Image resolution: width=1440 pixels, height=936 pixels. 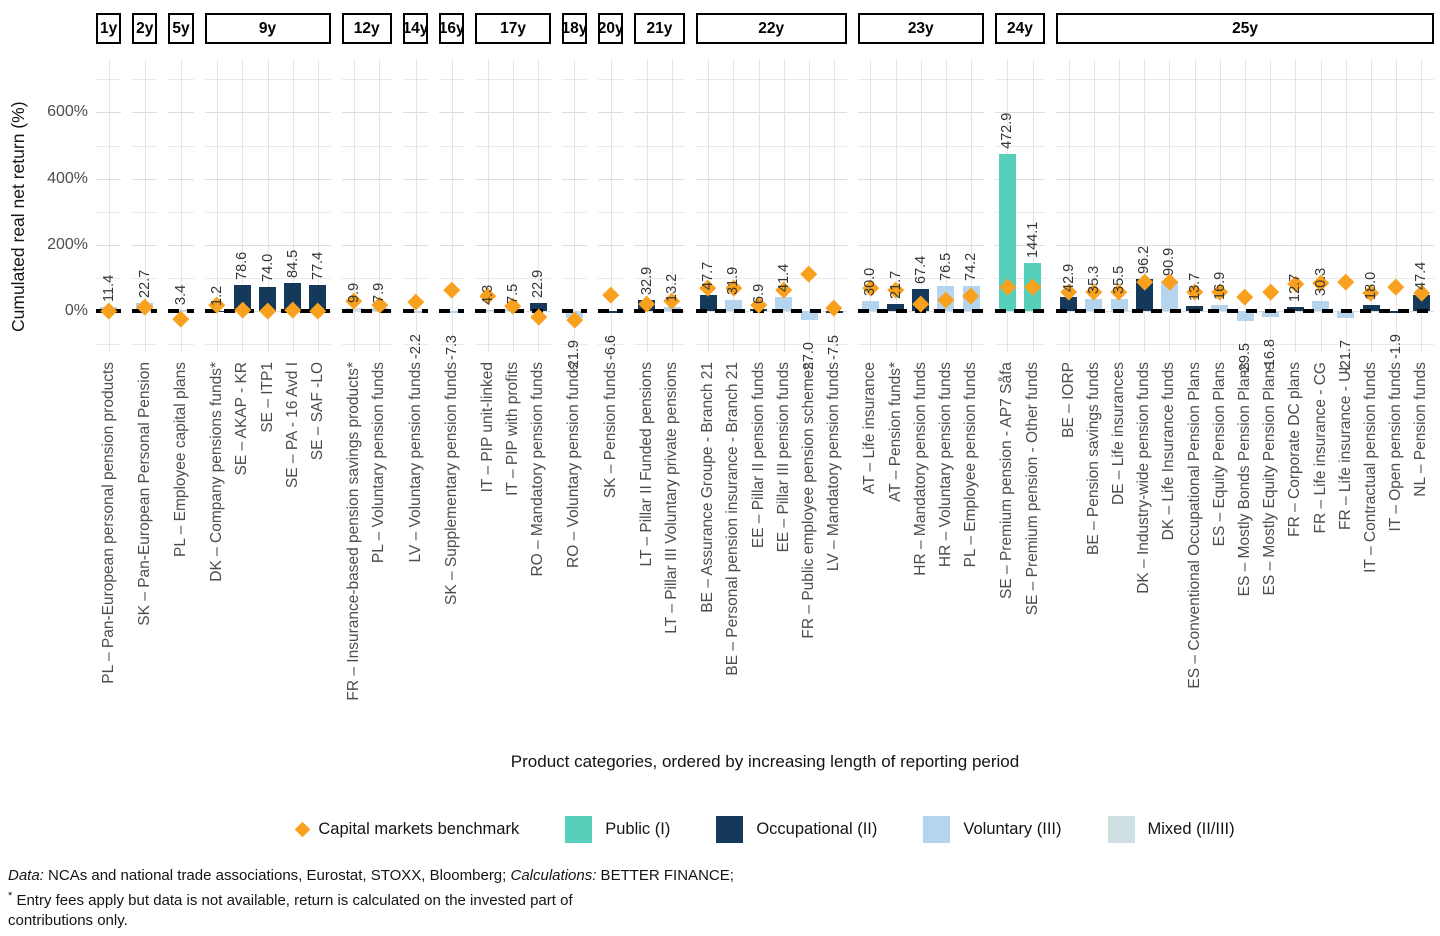 What do you see at coordinates (783, 457) in the screenshot?
I see `category-label: EE – Pillar III pension funds` at bounding box center [783, 457].